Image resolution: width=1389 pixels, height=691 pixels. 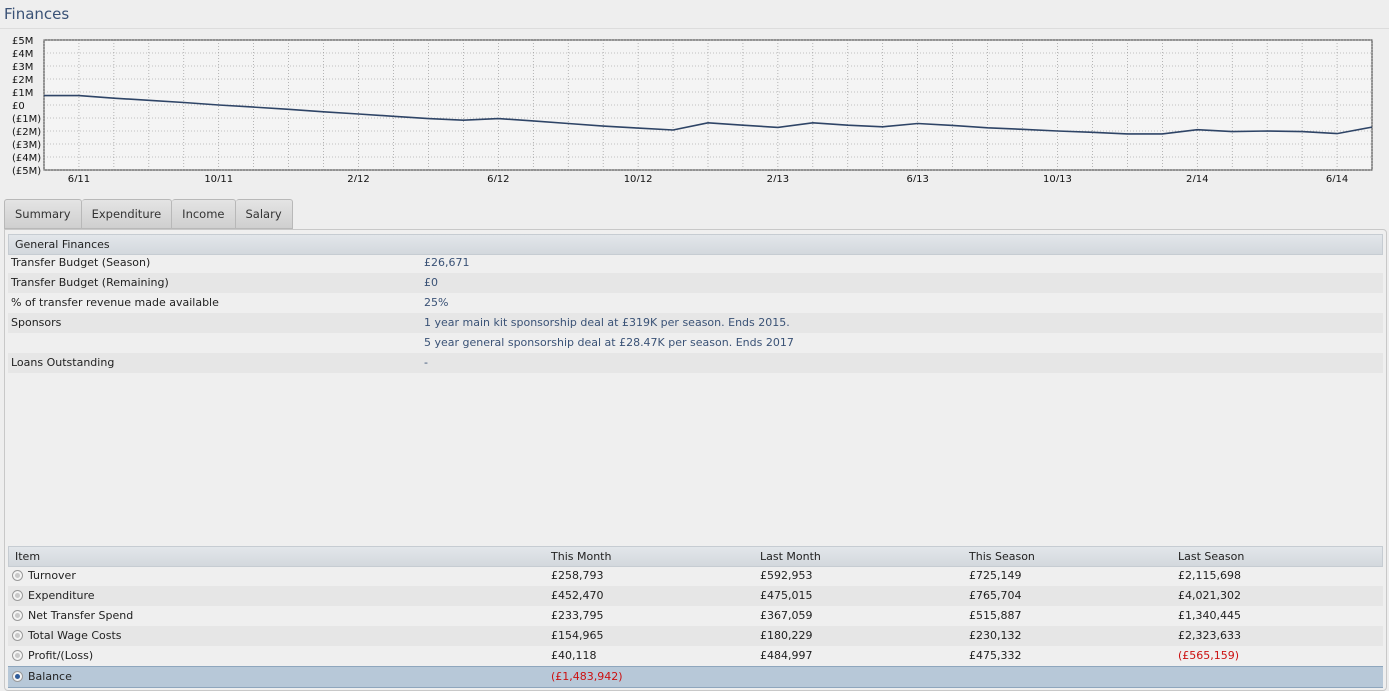 I want to click on finance-tabs: Summary Expenditure Income Salary, so click(x=148, y=214).